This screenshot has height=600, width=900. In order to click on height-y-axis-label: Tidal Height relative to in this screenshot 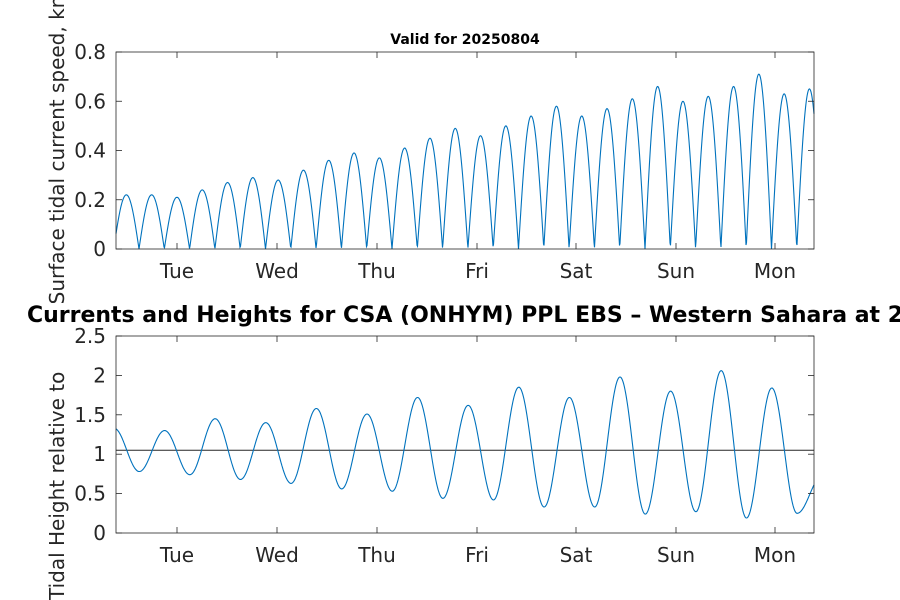, I will do `click(57, 486)`.